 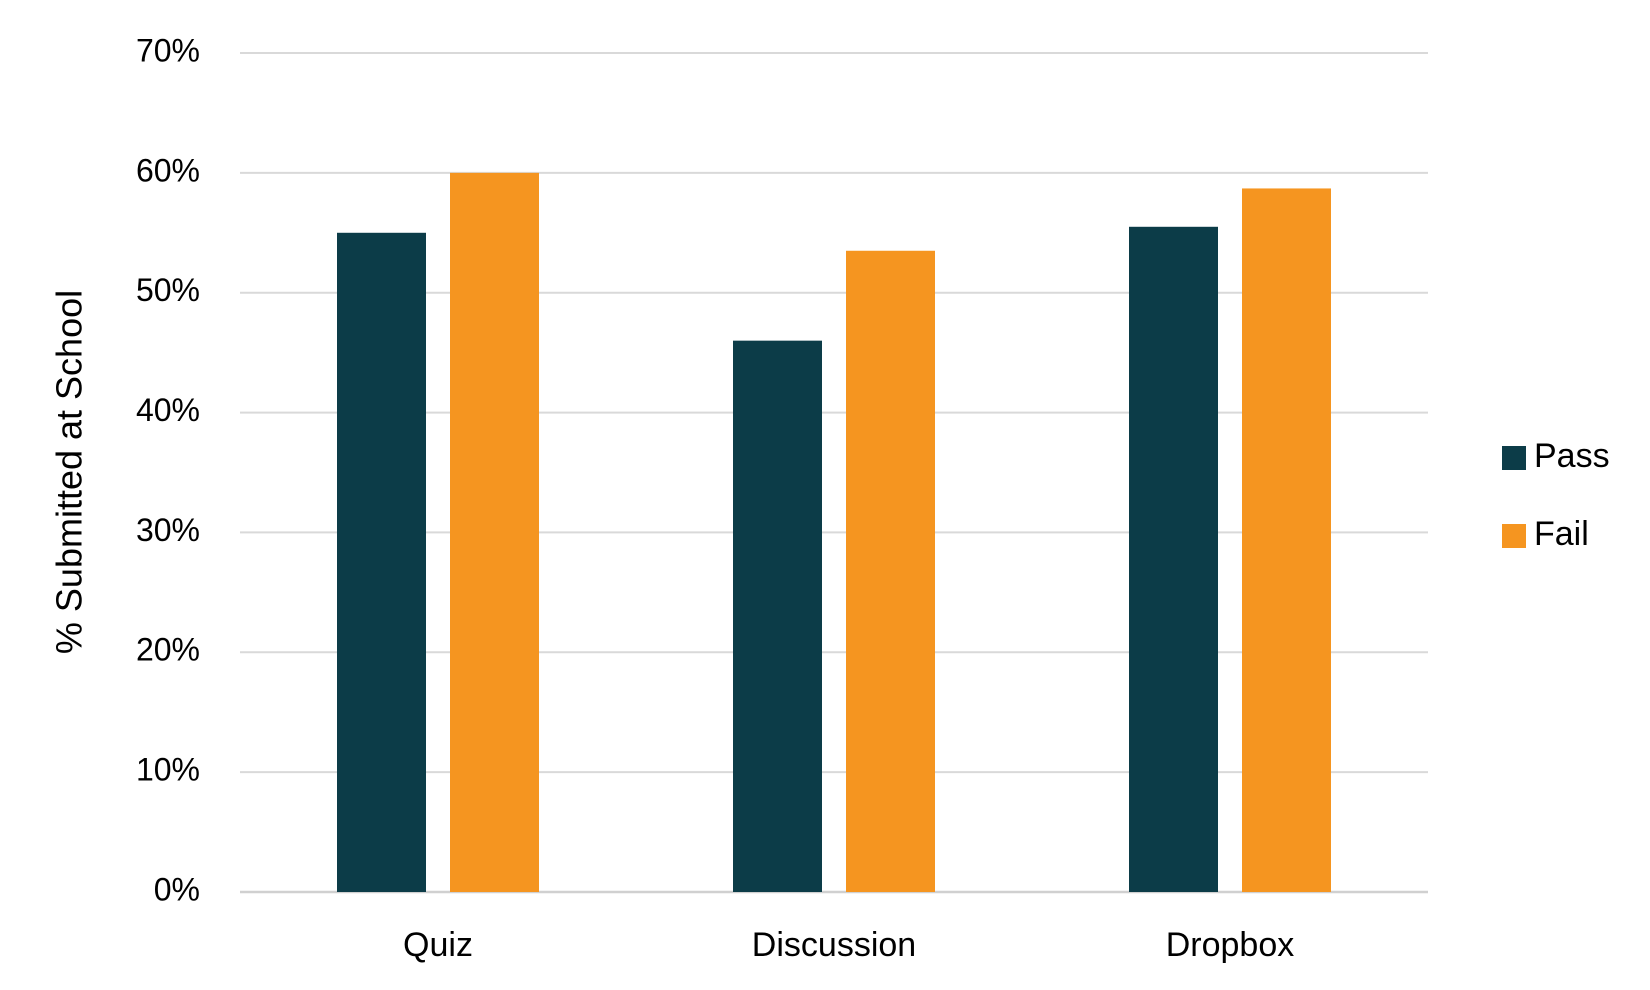 I want to click on bar-pass-discussion, so click(x=777, y=616).